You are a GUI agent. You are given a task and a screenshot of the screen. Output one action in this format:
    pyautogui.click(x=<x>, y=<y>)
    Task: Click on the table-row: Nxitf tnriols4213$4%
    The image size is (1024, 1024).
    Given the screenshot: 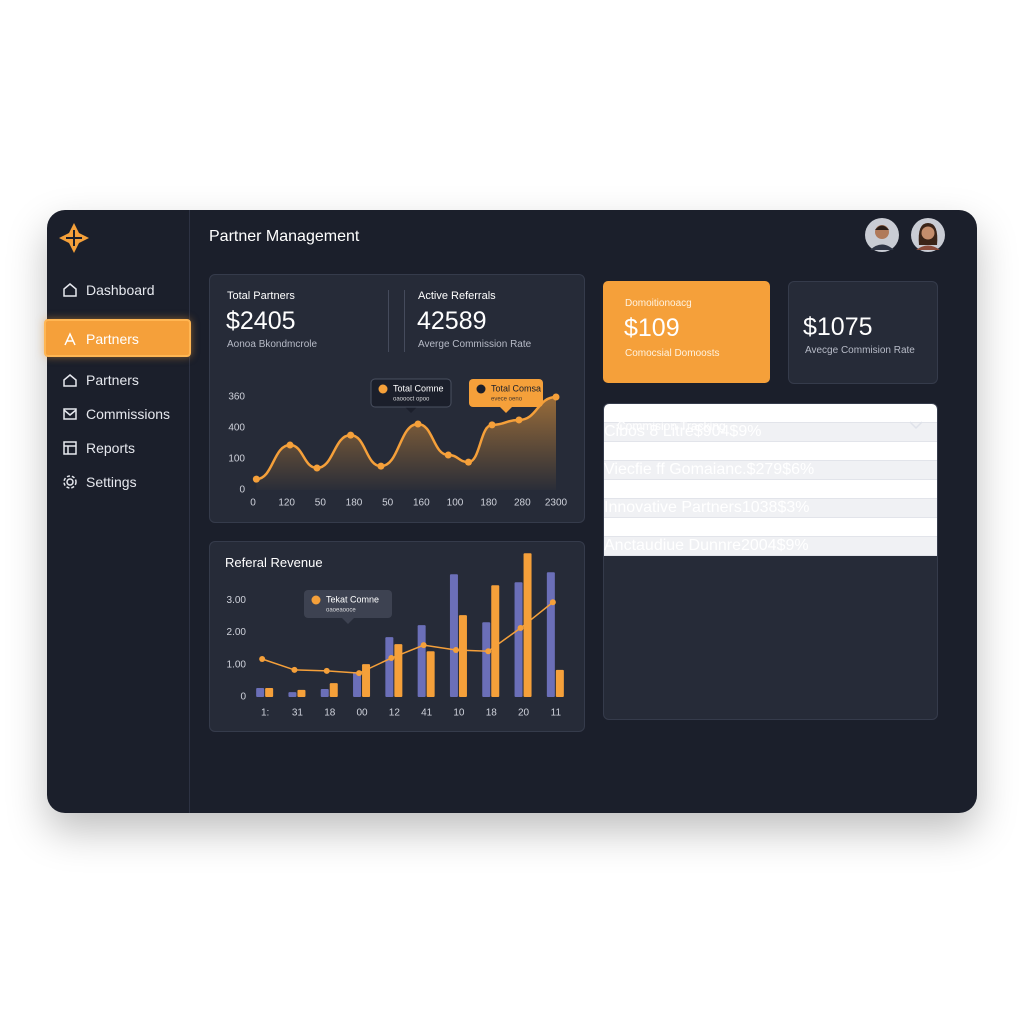 What is the action you would take?
    pyautogui.click(x=770, y=489)
    